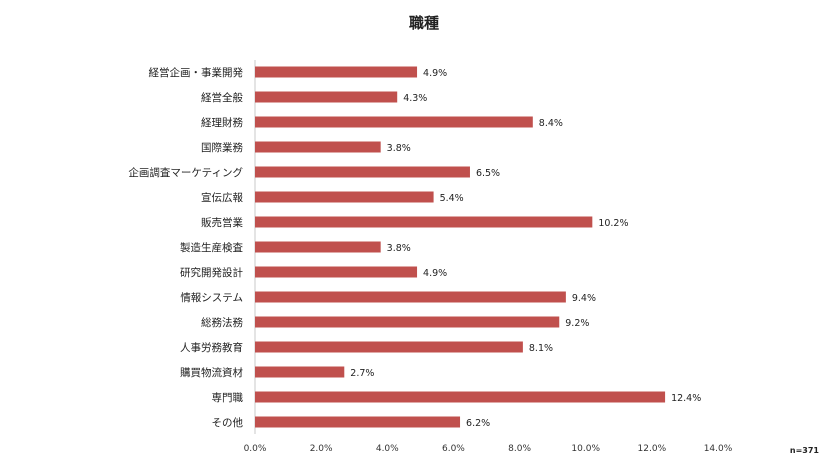 This screenshot has width=838, height=461. I want to click on category-label-5: 宣伝広報, so click(222, 197).